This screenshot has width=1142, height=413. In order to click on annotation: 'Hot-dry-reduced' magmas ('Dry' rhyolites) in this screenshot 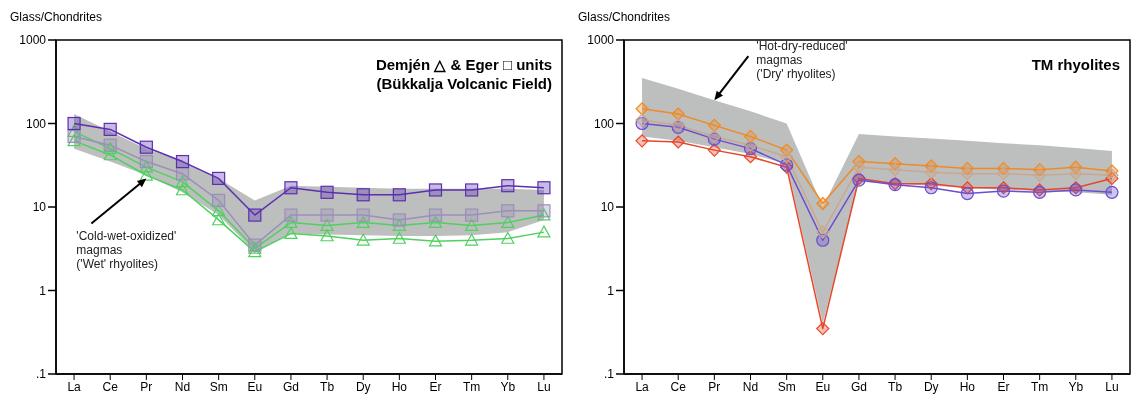, I will do `click(802, 60)`.